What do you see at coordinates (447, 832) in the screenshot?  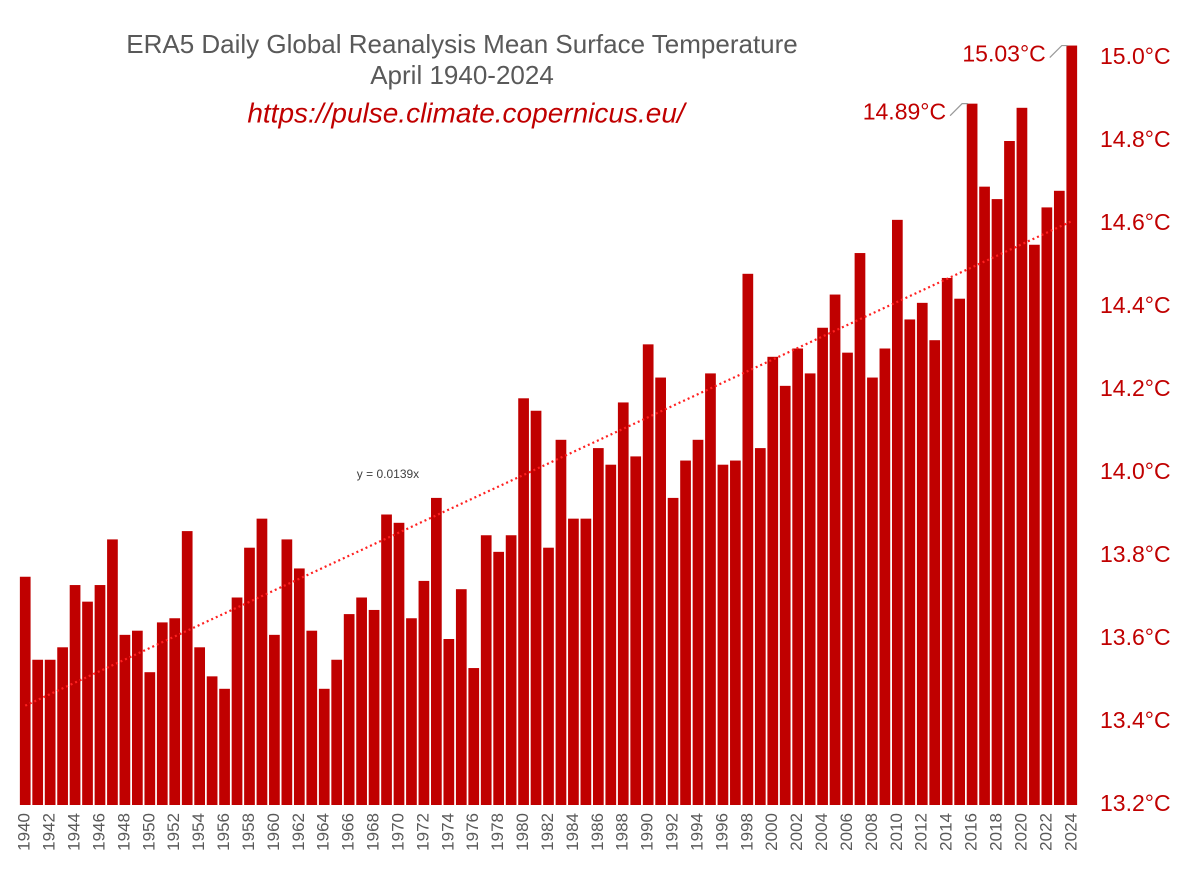 I see `x-tick-label: 1974` at bounding box center [447, 832].